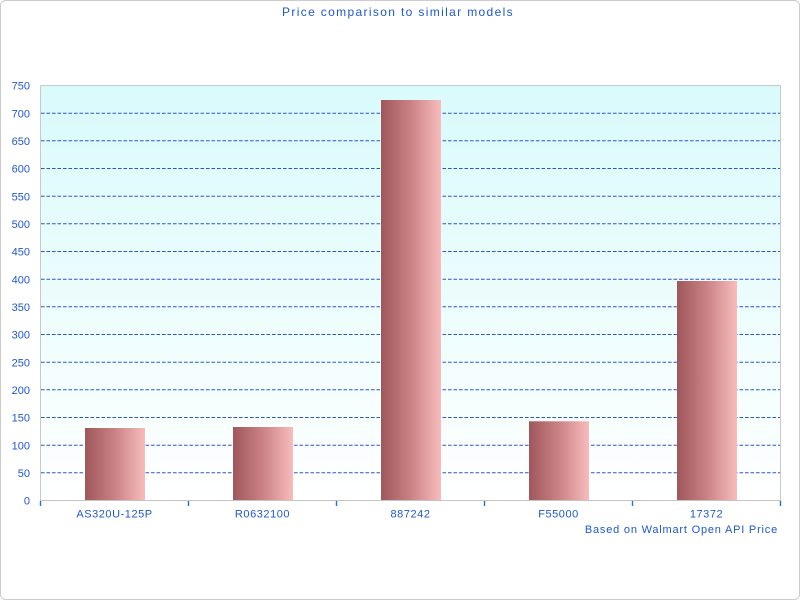 The width and height of the screenshot is (800, 600). Describe the element at coordinates (114, 515) in the screenshot. I see `svg-text: AS320U-125P` at that location.